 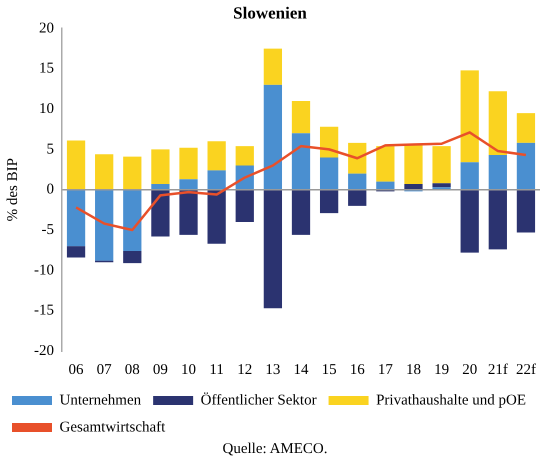 I want to click on x-tick-label: 21f, so click(x=498, y=370).